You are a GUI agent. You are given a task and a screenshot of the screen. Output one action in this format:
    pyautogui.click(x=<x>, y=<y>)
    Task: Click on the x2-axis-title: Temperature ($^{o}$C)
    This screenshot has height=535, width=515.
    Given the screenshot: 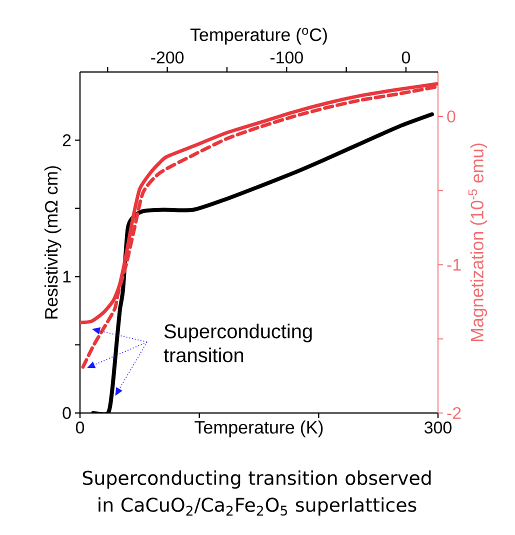 What is the action you would take?
    pyautogui.click(x=258, y=36)
    